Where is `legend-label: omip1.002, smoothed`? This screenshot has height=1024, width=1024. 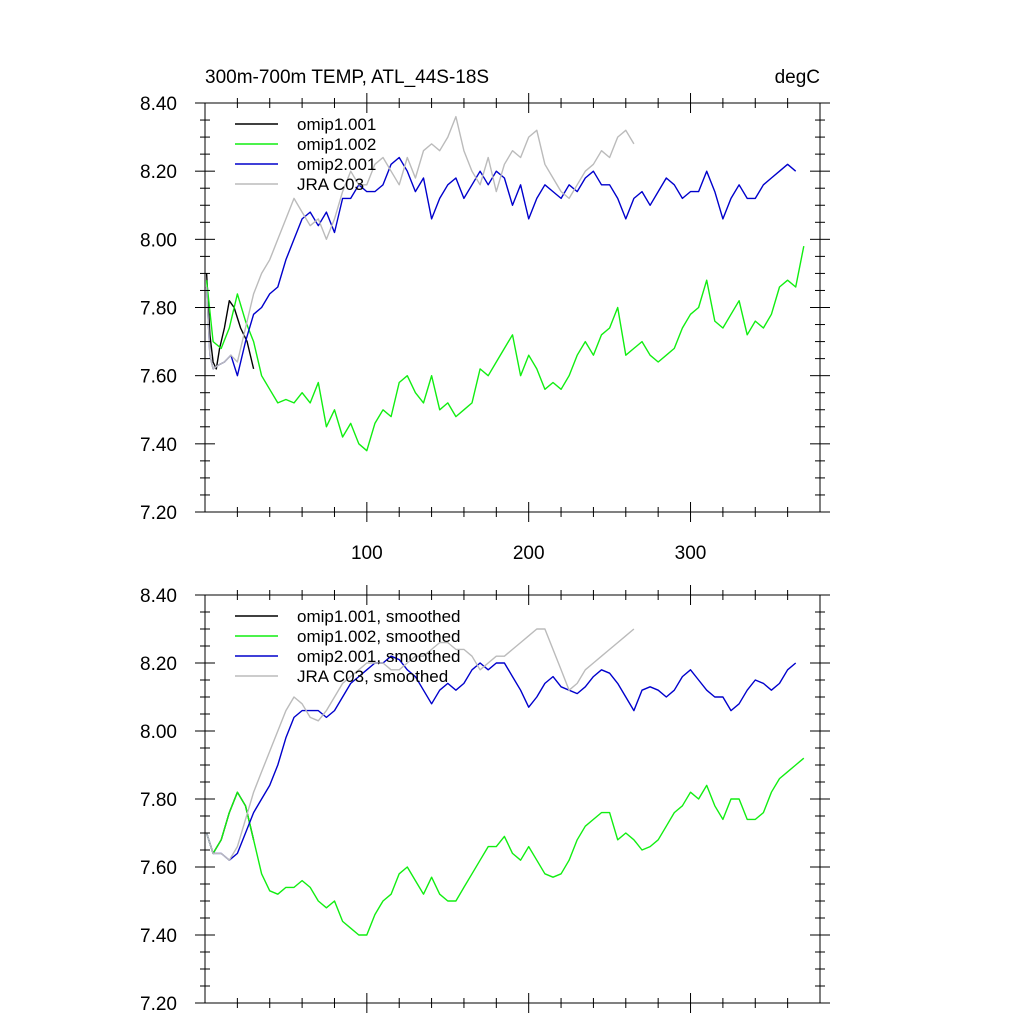
legend-label: omip1.002, smoothed is located at coordinates (379, 636).